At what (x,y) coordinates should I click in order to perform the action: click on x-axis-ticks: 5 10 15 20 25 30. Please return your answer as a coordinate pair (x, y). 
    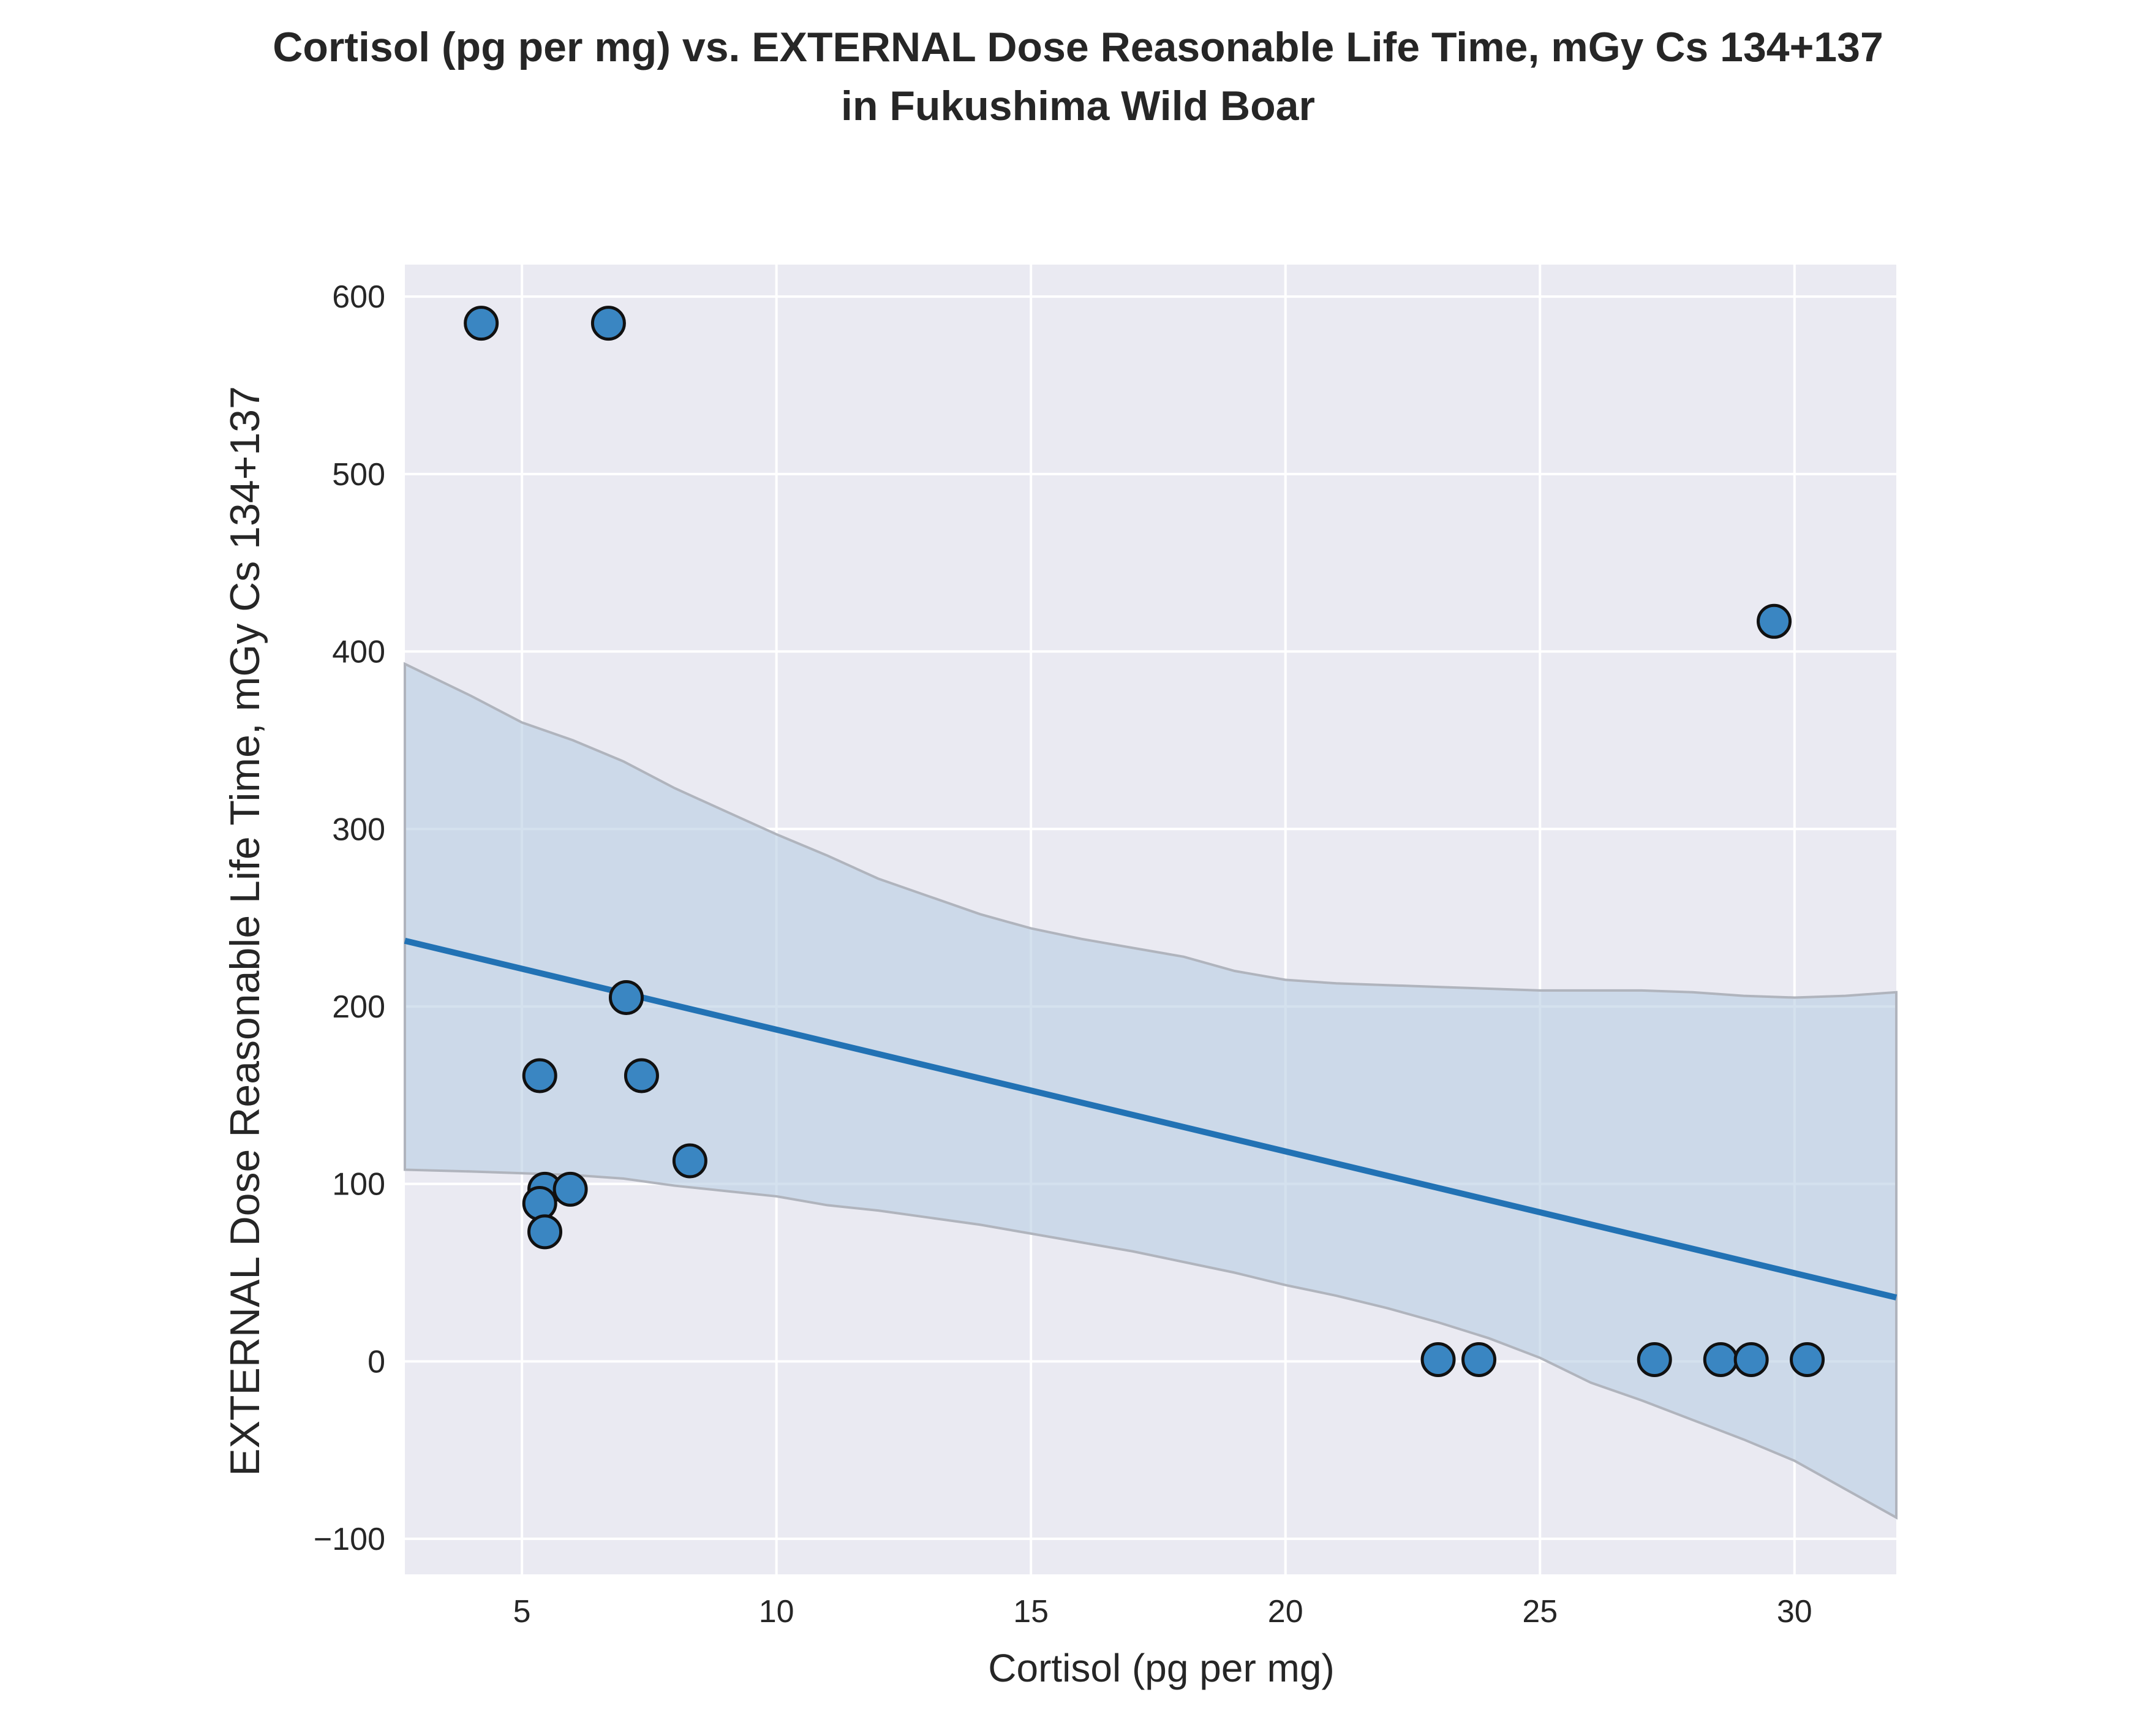
    Looking at the image, I should click on (1162, 1611).